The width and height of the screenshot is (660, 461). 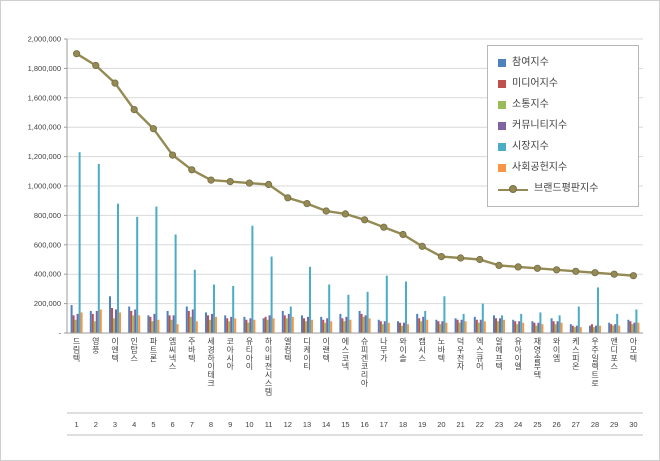 I want to click on rank-label: 25, so click(x=537, y=424).